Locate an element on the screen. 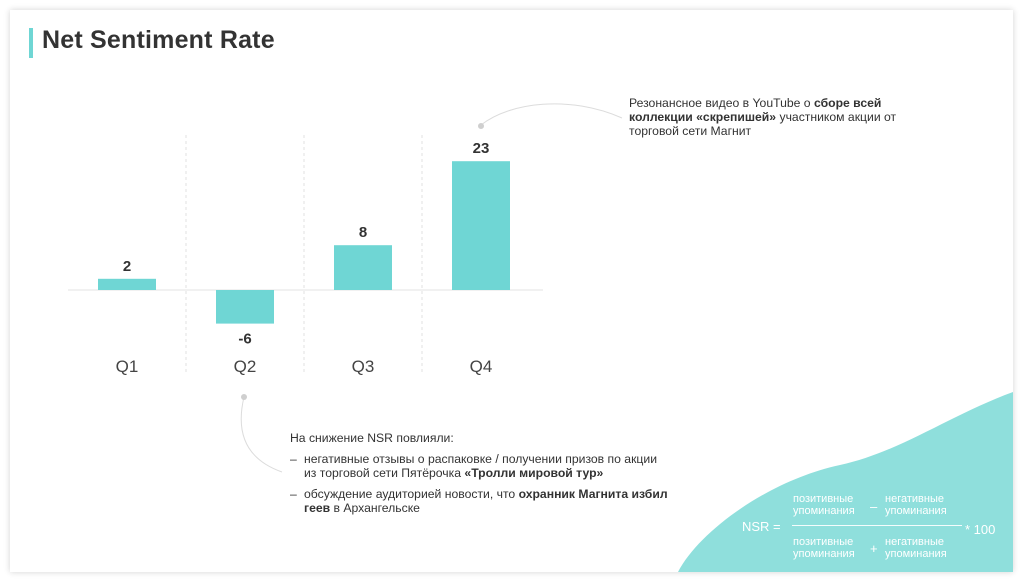 Image resolution: width=1024 pixels, height=582 pixels. callout-q4-connector is located at coordinates (550, 116).